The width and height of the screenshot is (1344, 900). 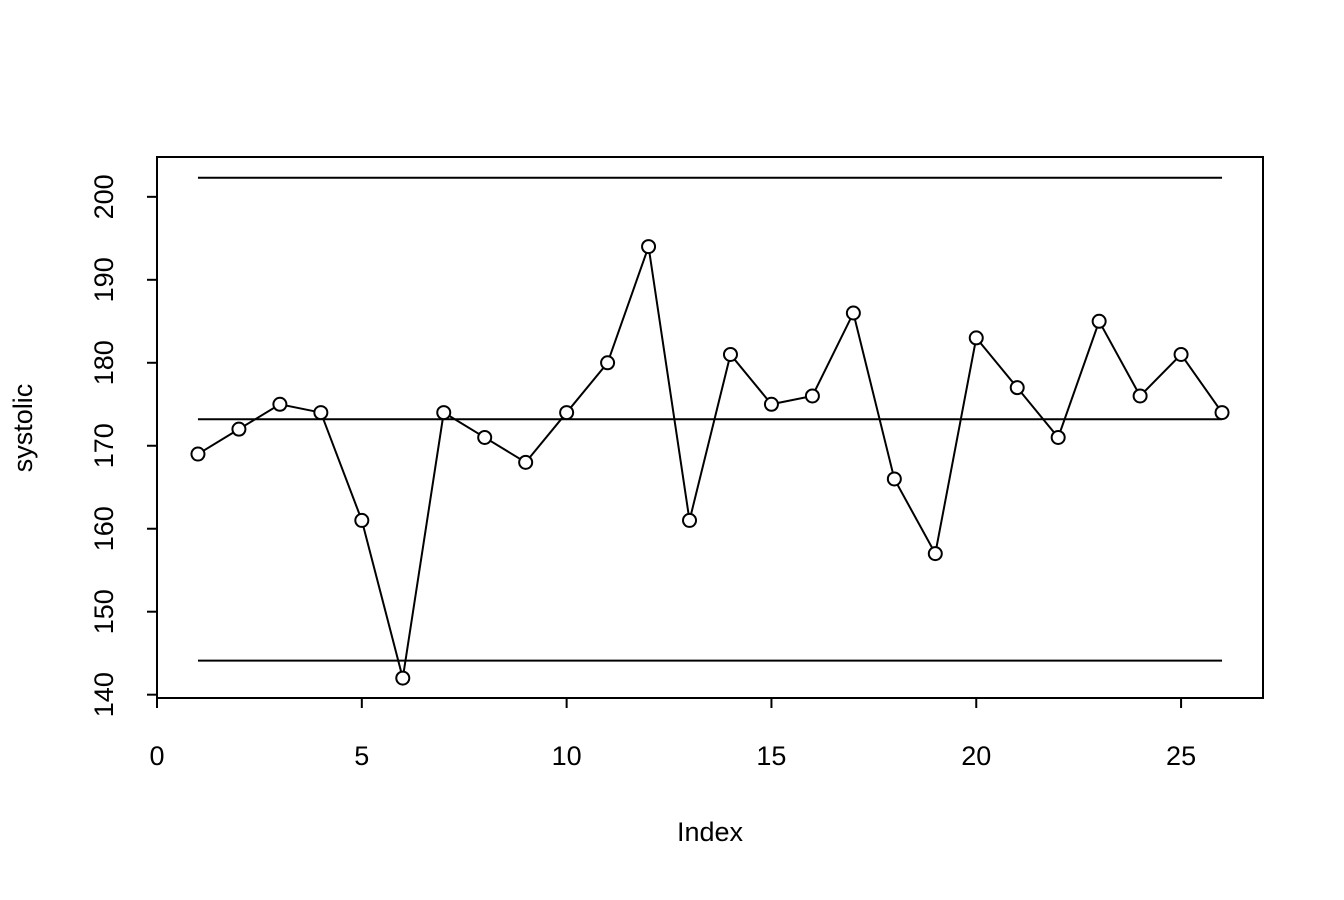 What do you see at coordinates (104, 196) in the screenshot?
I see `y-tick-label: 200` at bounding box center [104, 196].